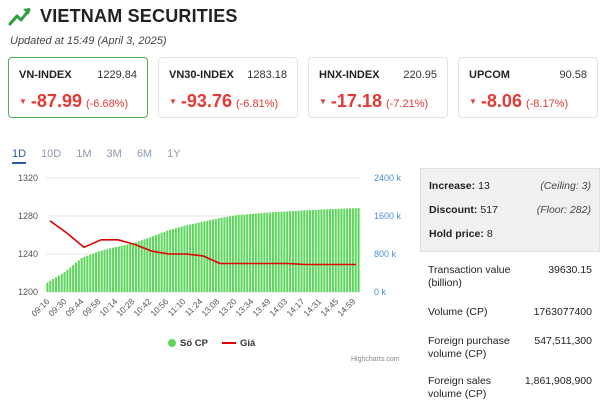  What do you see at coordinates (108, 307) in the screenshot?
I see `x-axis-tick-label: 10:14` at bounding box center [108, 307].